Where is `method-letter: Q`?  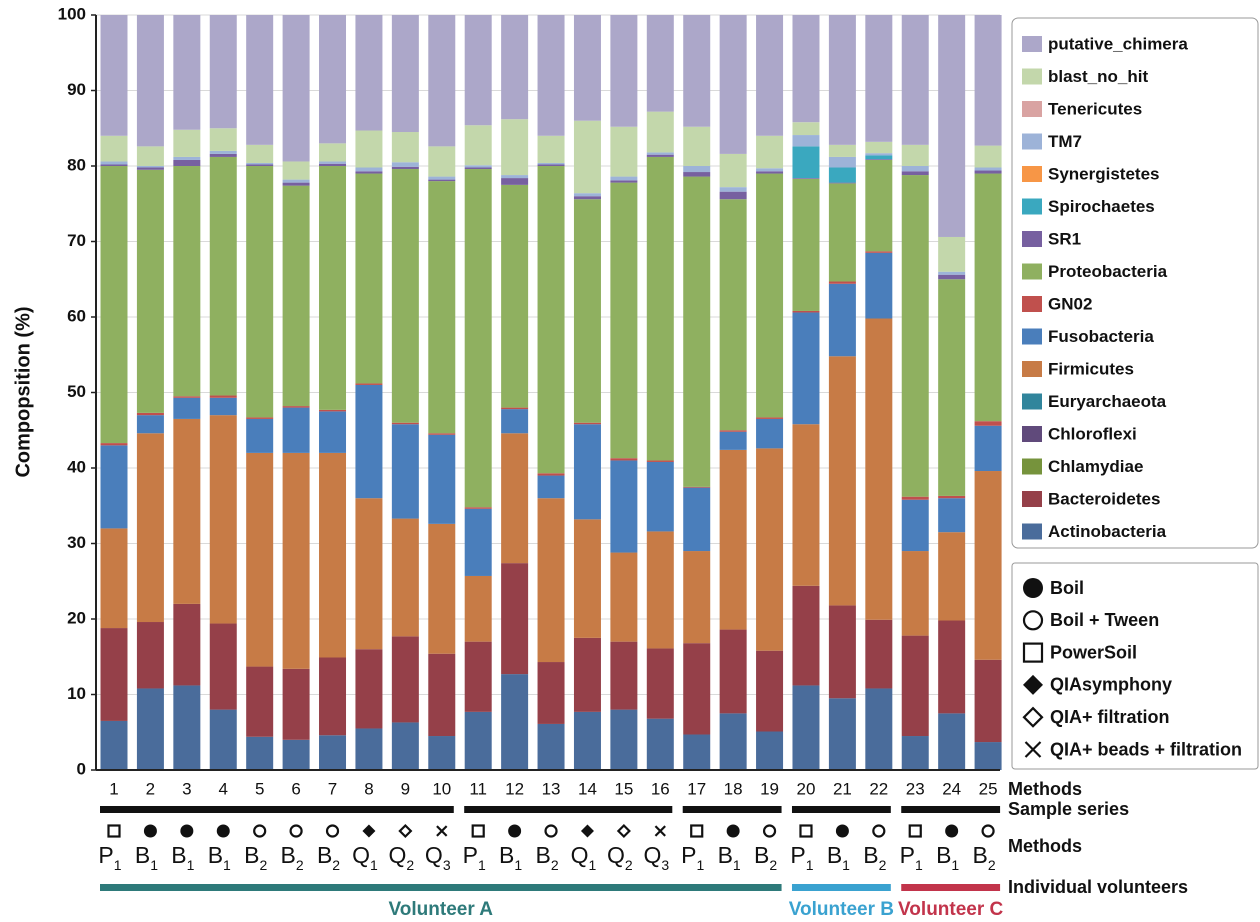
method-letter: Q is located at coordinates (434, 855).